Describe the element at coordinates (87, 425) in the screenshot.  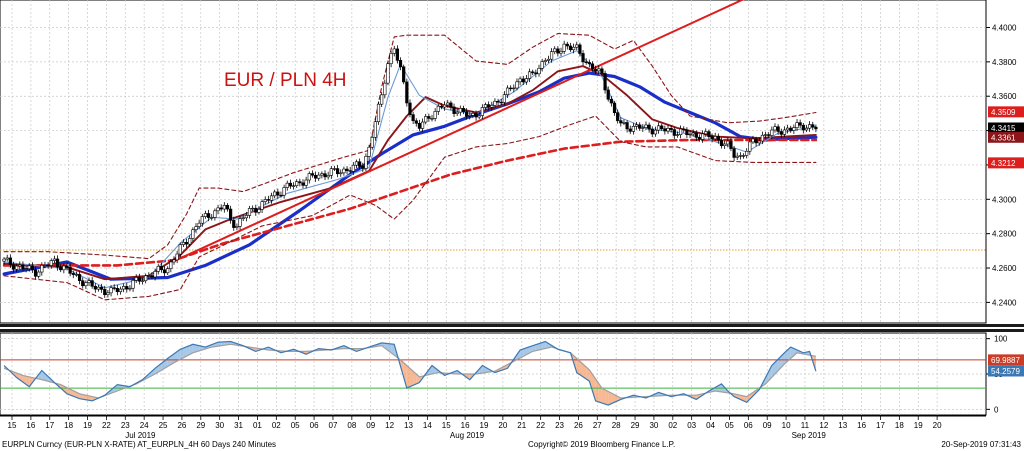
I see `x-tick-label: 19` at that location.